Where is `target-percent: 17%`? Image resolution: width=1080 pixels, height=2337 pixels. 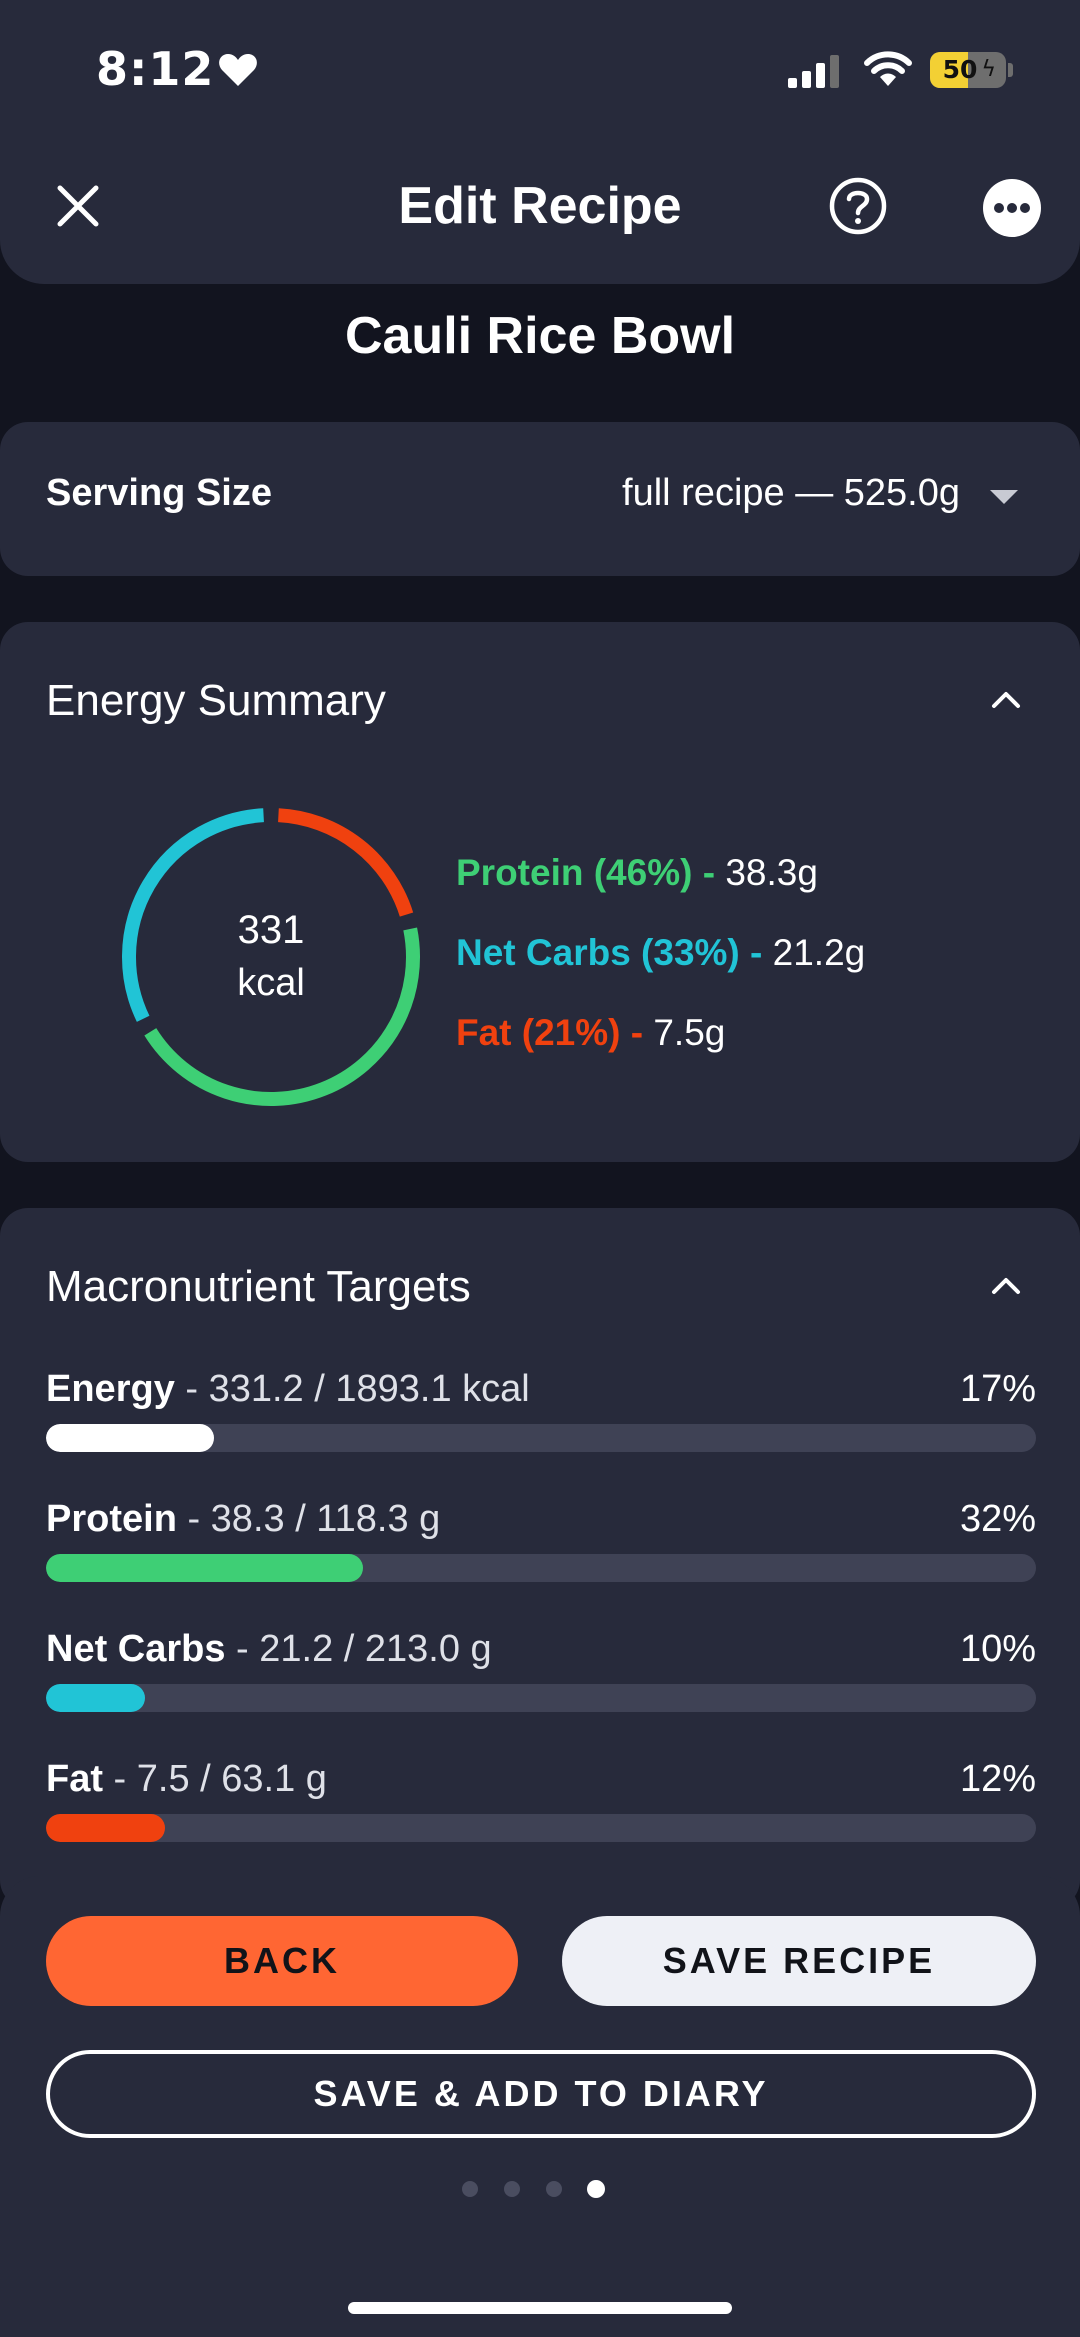
target-percent: 17% is located at coordinates (997, 1389).